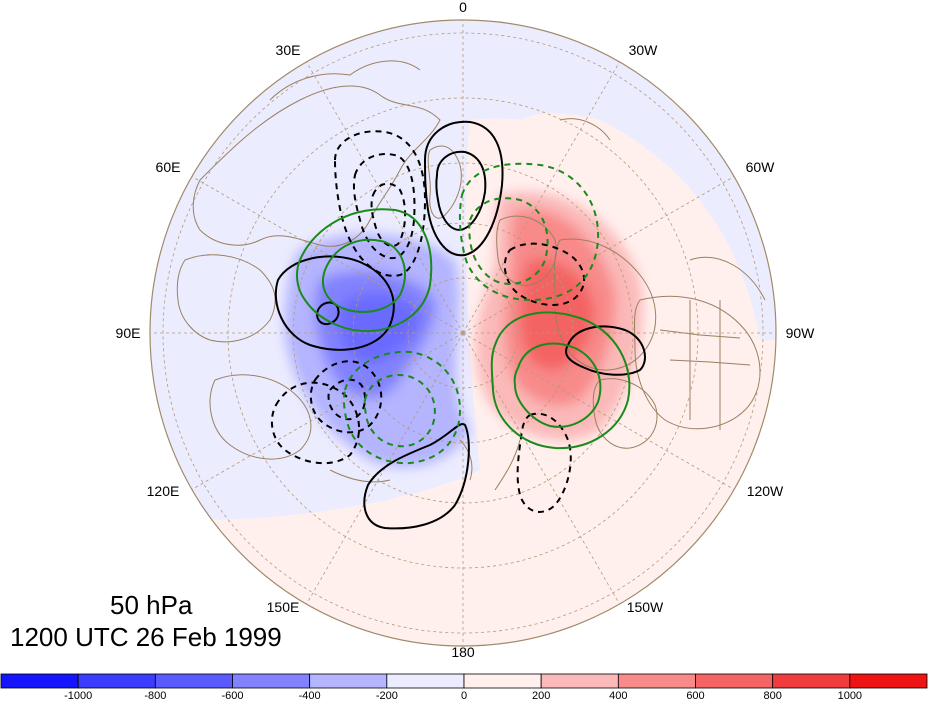  I want to click on green-dashed-contours, so click(471, 313).